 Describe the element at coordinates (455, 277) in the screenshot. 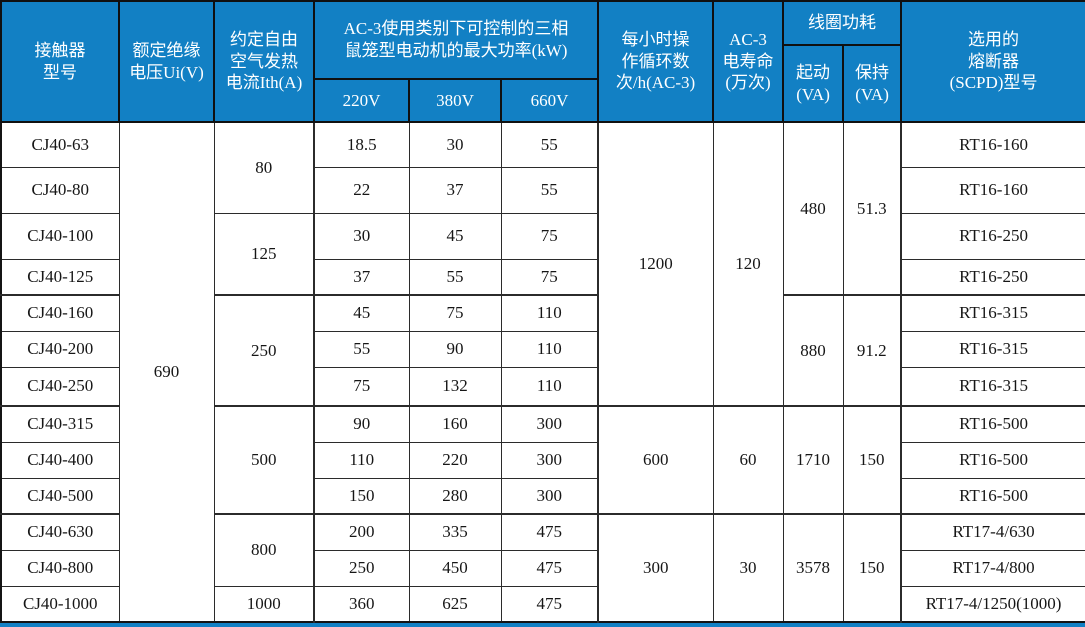

I see `cell-p380: 55` at that location.